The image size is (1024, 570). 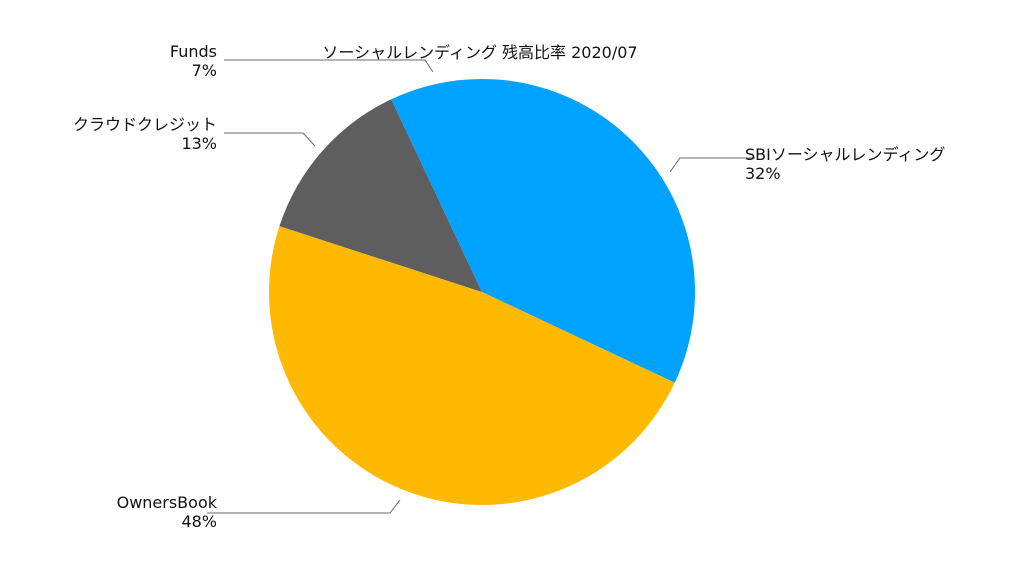 What do you see at coordinates (479, 52) in the screenshot?
I see `chart-title: ソーシャルレンディング 残高比率 2020/07` at bounding box center [479, 52].